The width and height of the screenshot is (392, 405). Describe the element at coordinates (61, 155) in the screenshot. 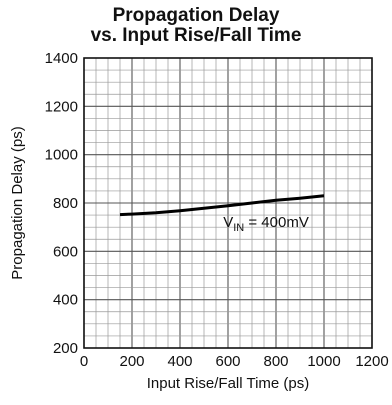

I see `y-tick-label: 1000` at that location.